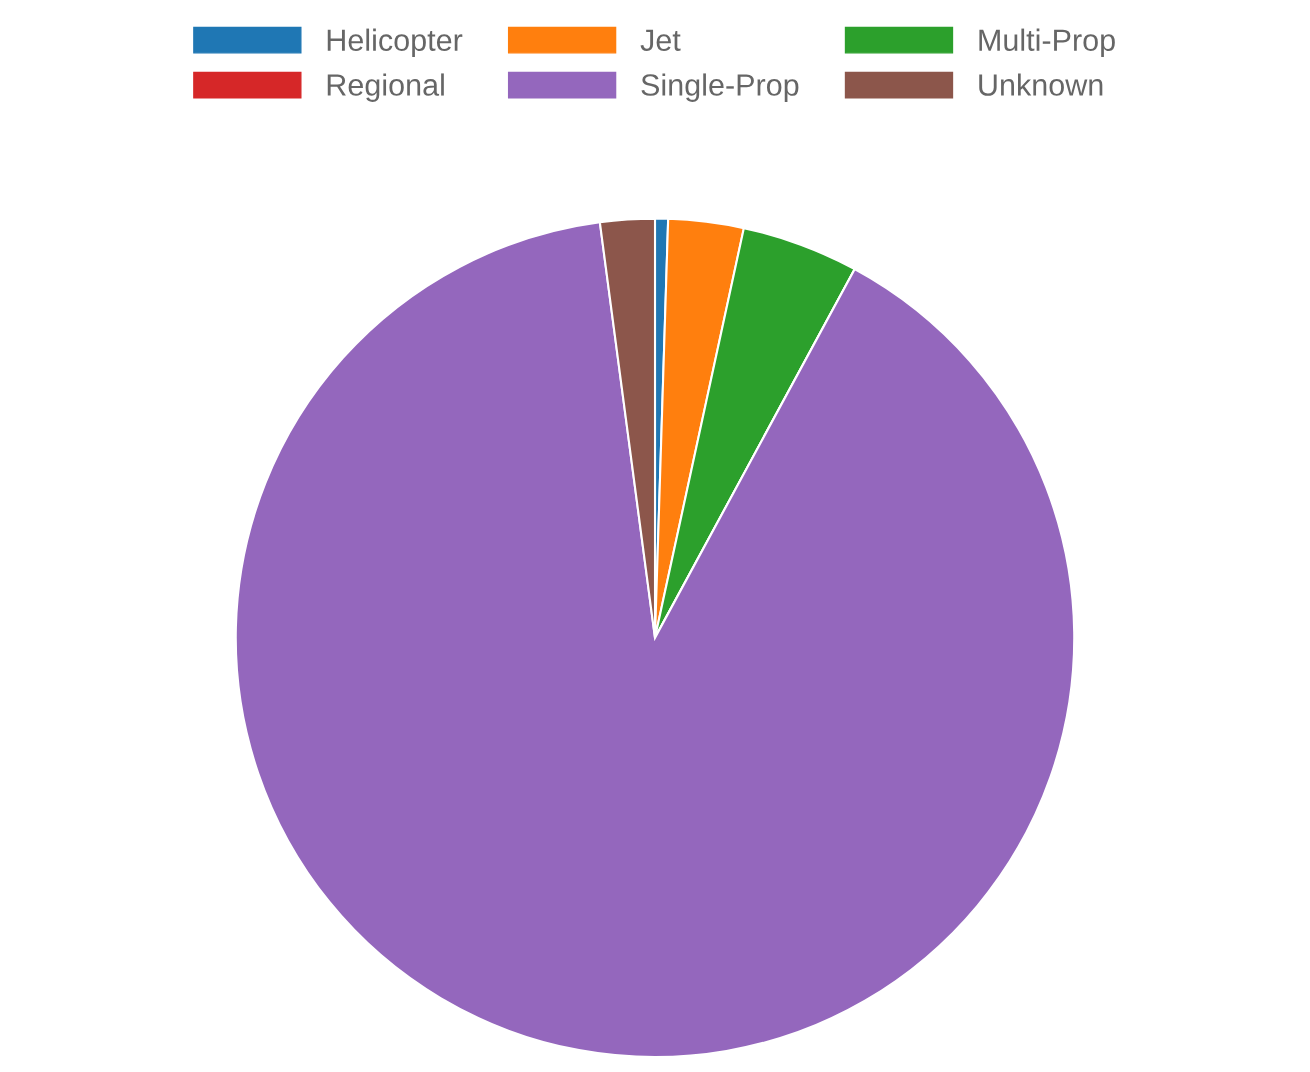 The width and height of the screenshot is (1310, 1072). What do you see at coordinates (1041, 84) in the screenshot?
I see `legend-label: Unknown` at bounding box center [1041, 84].